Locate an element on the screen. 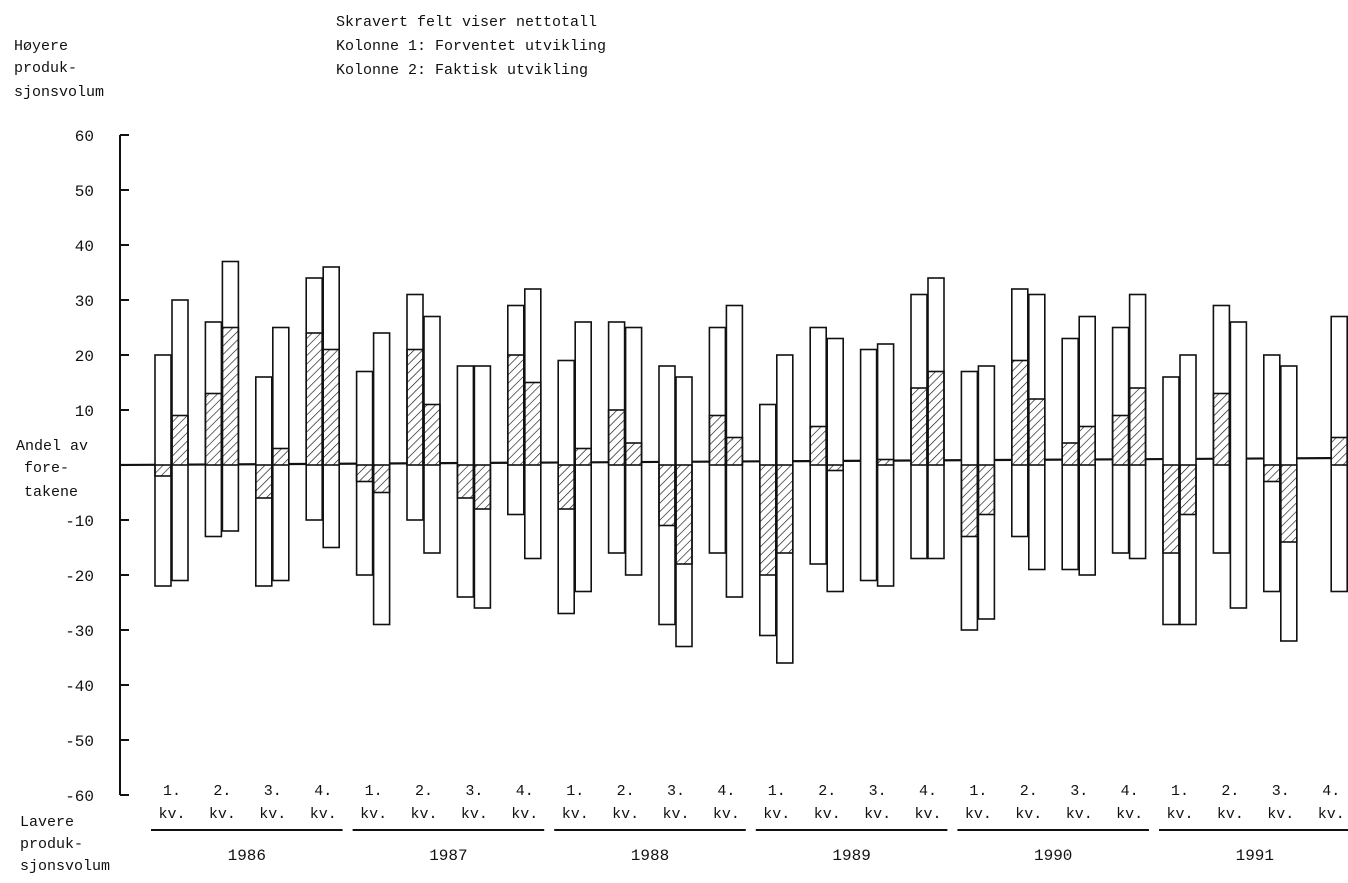 This screenshot has width=1348, height=883. bottom-label-line-1: Lavere is located at coordinates (47, 822).